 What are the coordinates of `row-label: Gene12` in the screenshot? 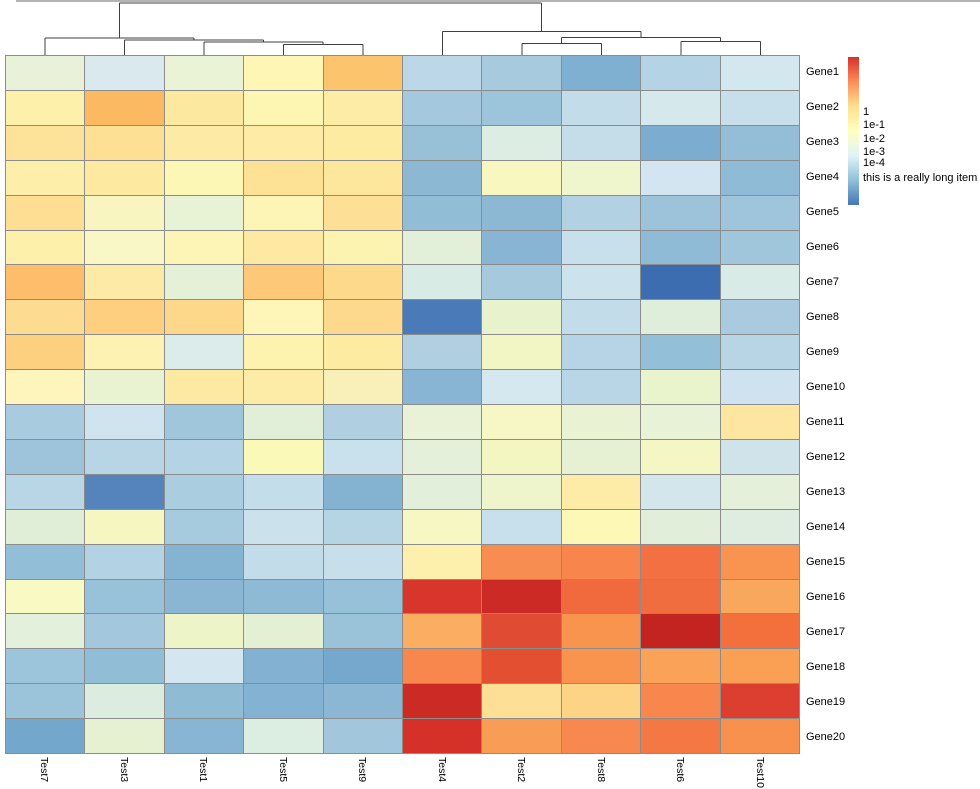 It's located at (826, 456).